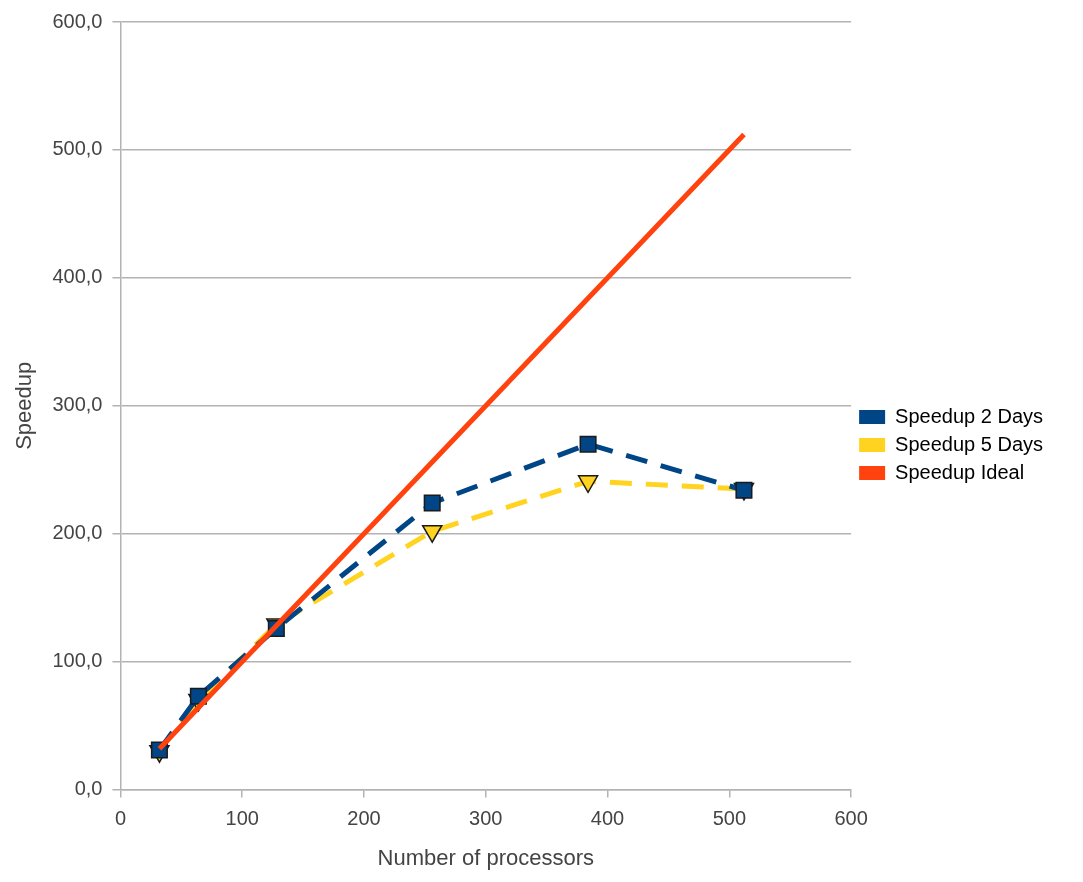  What do you see at coordinates (77, 404) in the screenshot?
I see `y-tick-label: 300,0` at bounding box center [77, 404].